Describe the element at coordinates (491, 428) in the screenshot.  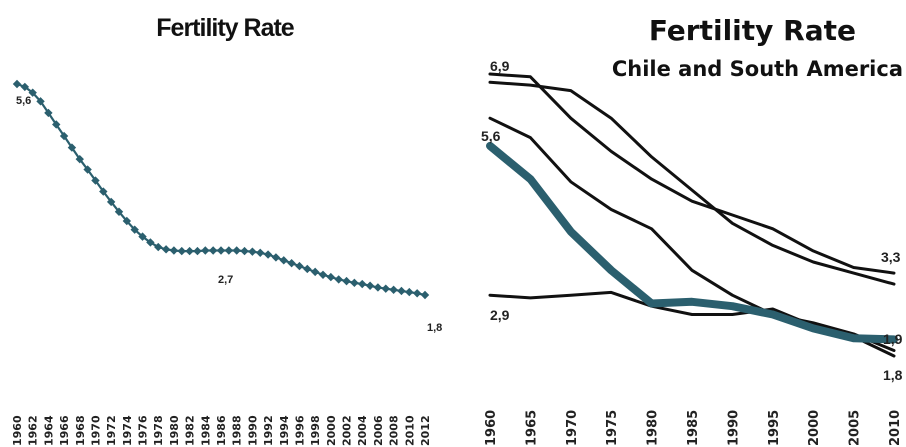
I see `right-x-tick-label: 1960` at that location.